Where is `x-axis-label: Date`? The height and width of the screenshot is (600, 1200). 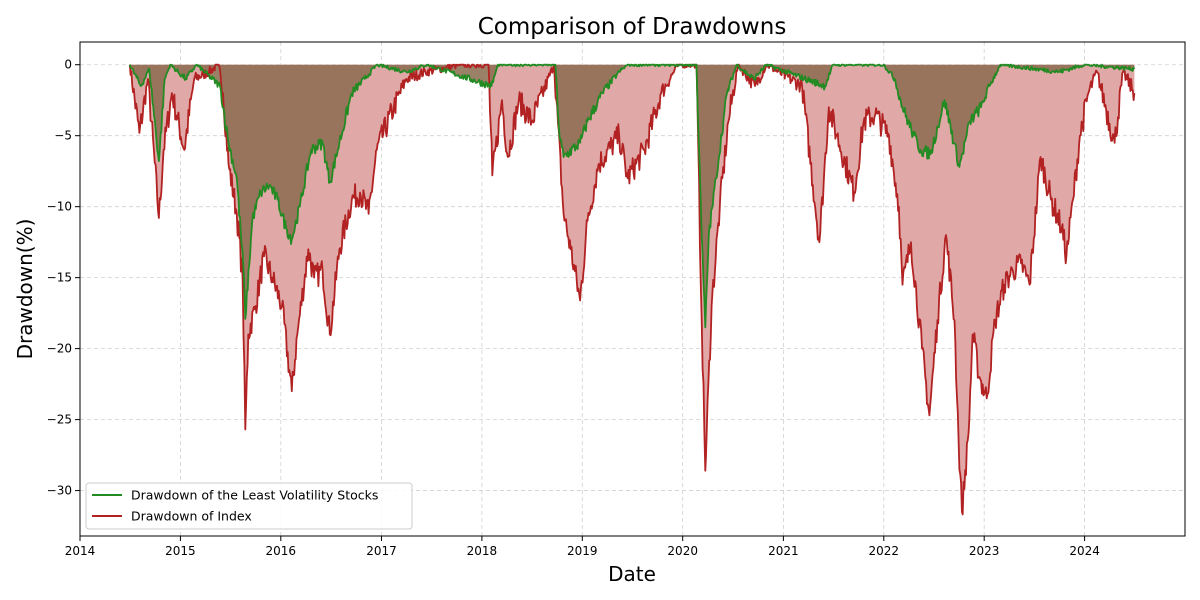
x-axis-label: Date is located at coordinates (632, 574).